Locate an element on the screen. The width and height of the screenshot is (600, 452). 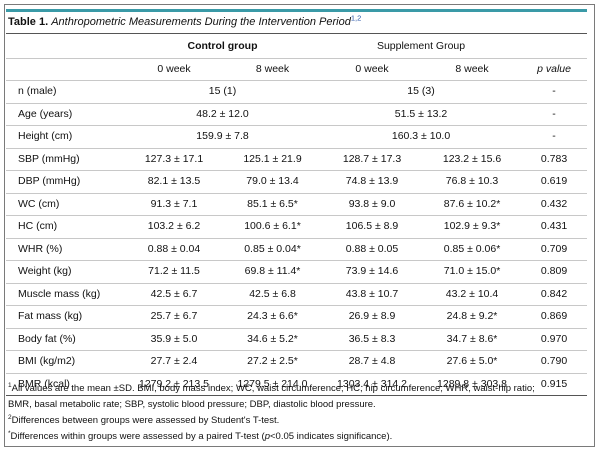
p-value-cell: 0.783 is located at coordinates (554, 158).